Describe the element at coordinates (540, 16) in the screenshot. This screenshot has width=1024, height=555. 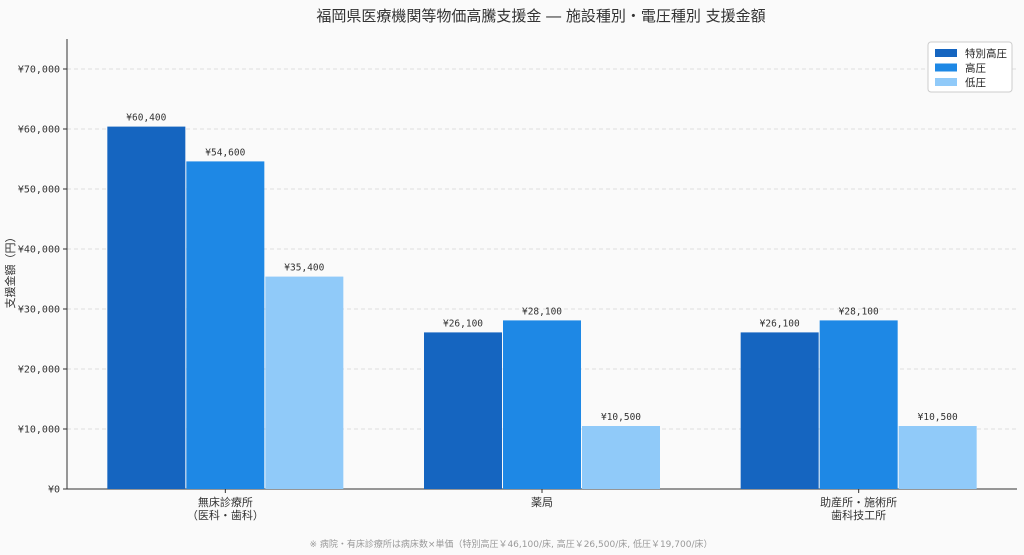
I see `chart-title: 福岡県医療機関等物価高騰支援金 ― 施設種別・電圧種別 支援金額` at that location.